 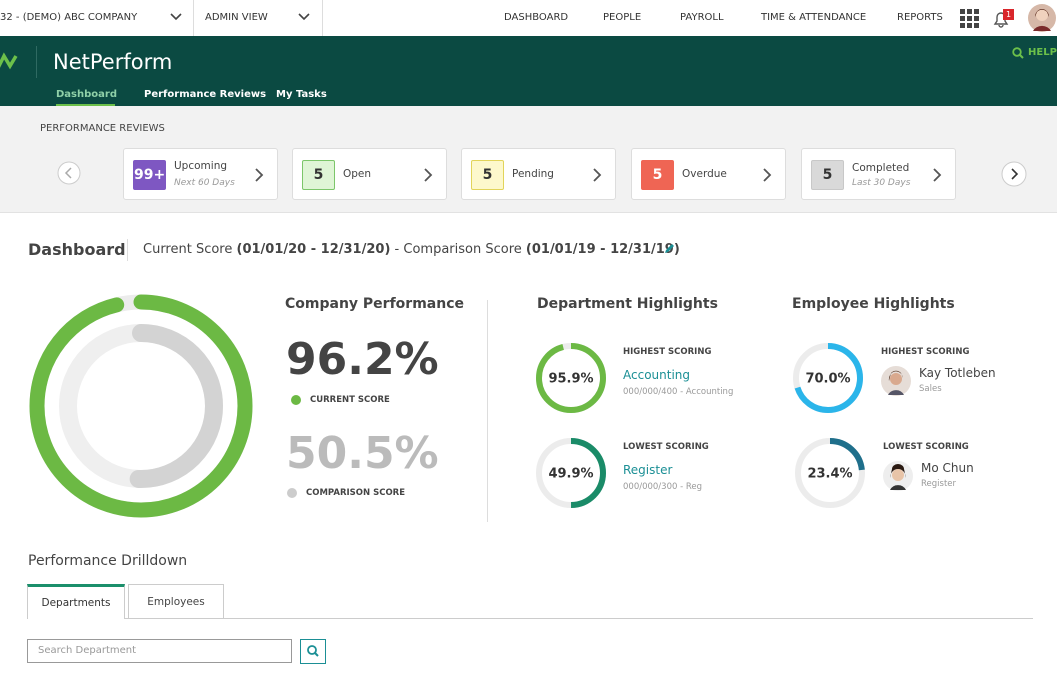 What do you see at coordinates (622, 17) in the screenshot?
I see `nav-link: PEOPLE` at bounding box center [622, 17].